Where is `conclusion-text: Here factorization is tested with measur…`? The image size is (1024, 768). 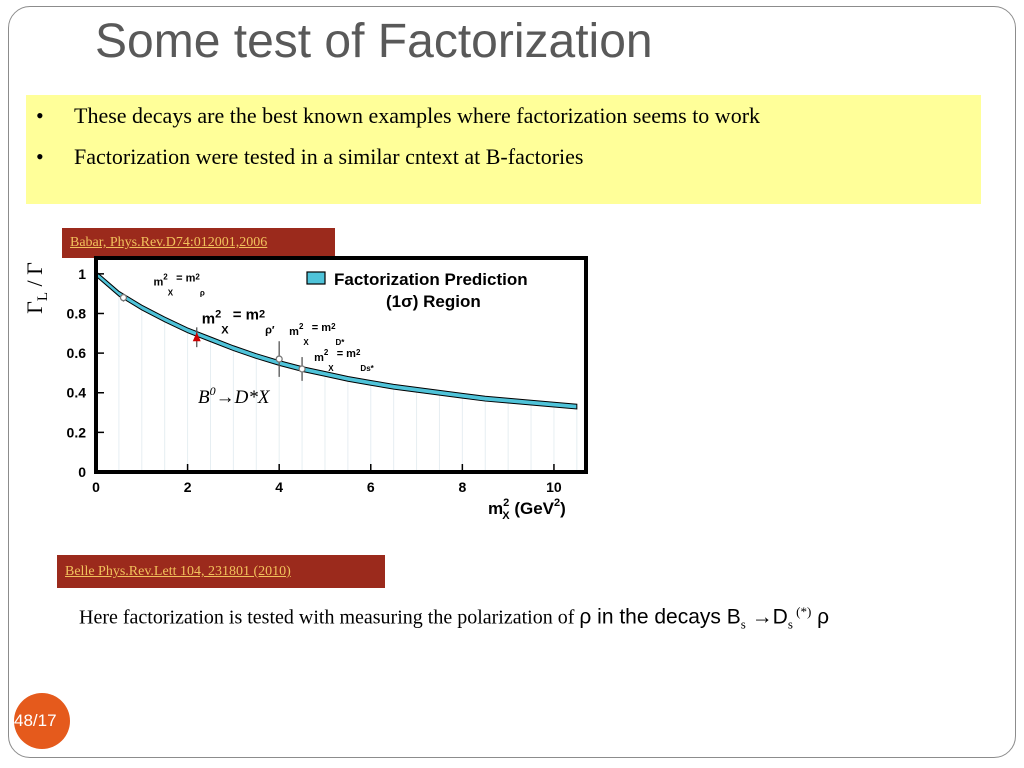
conclusion-text: Here factorization is tested with measur… is located at coordinates (454, 618).